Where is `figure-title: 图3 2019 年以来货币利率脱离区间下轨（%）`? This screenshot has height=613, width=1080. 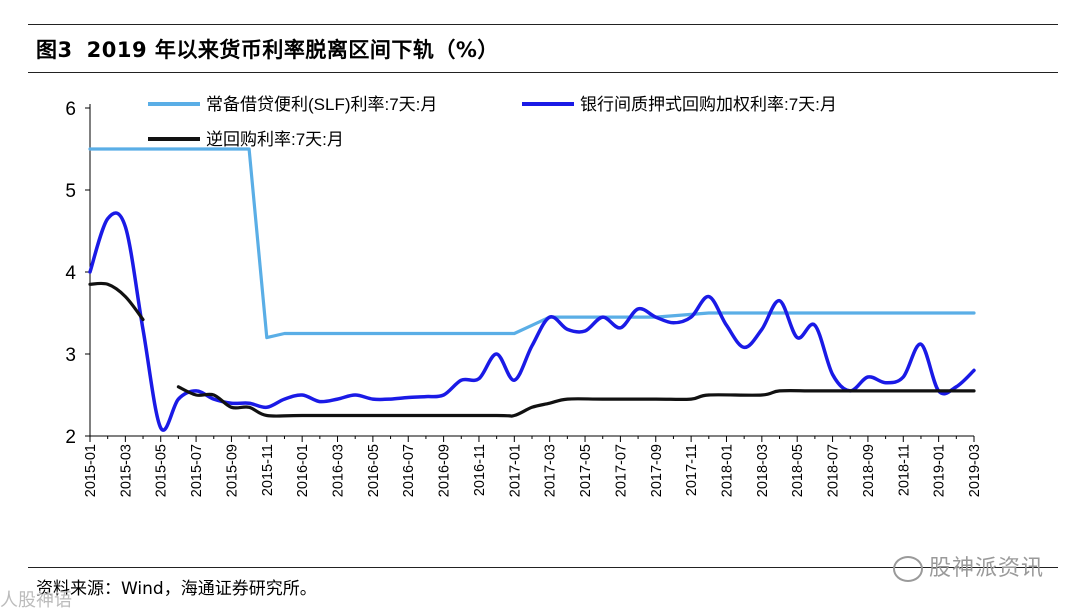 figure-title: 图3 2019 年以来货币利率脱离区间下轨（%） is located at coordinates (267, 49).